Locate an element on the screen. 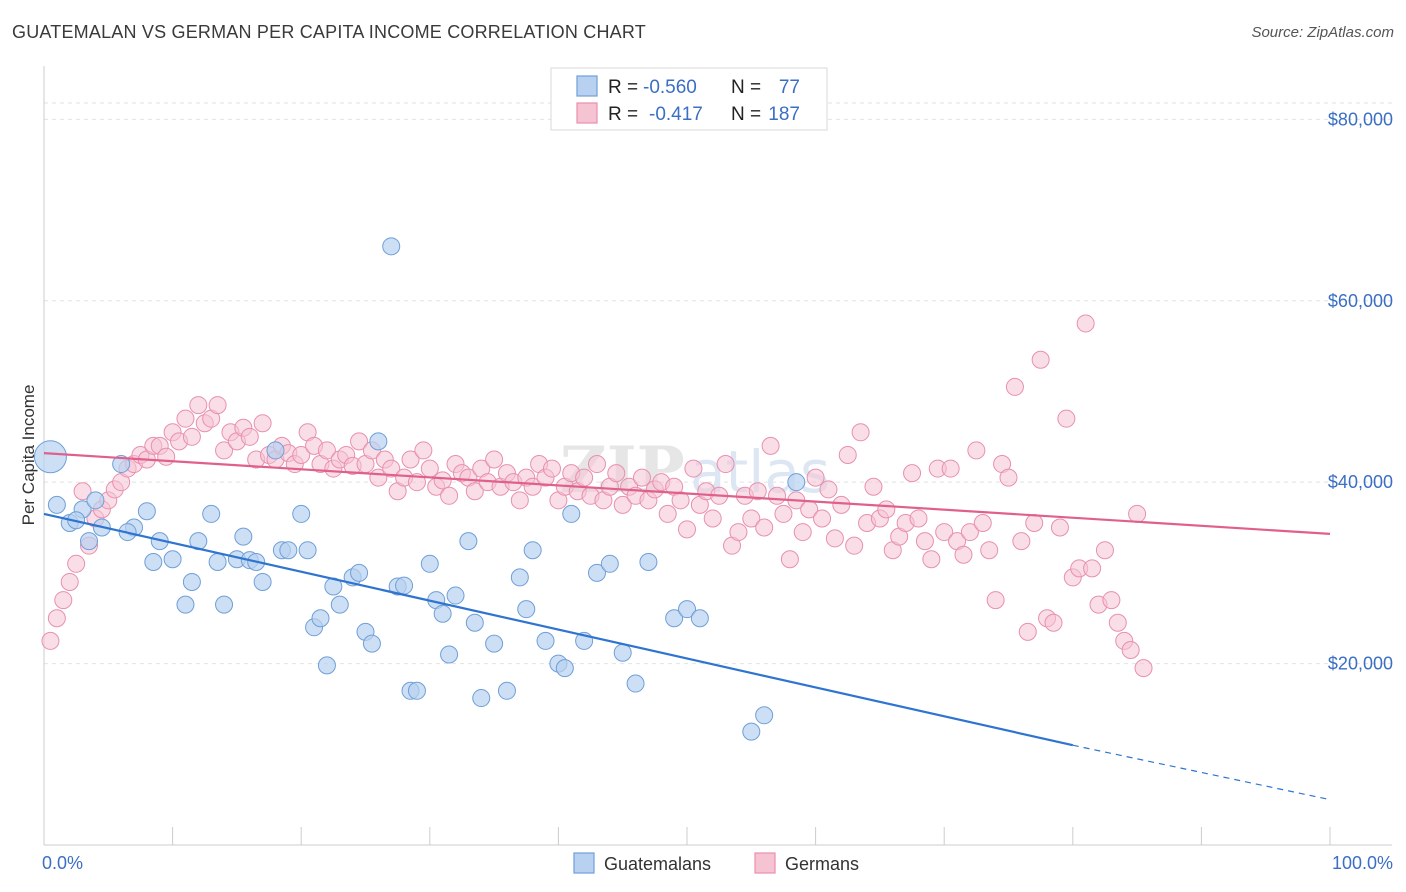 The image size is (1406, 892). legend-n-value-1: 77 is located at coordinates (789, 87).